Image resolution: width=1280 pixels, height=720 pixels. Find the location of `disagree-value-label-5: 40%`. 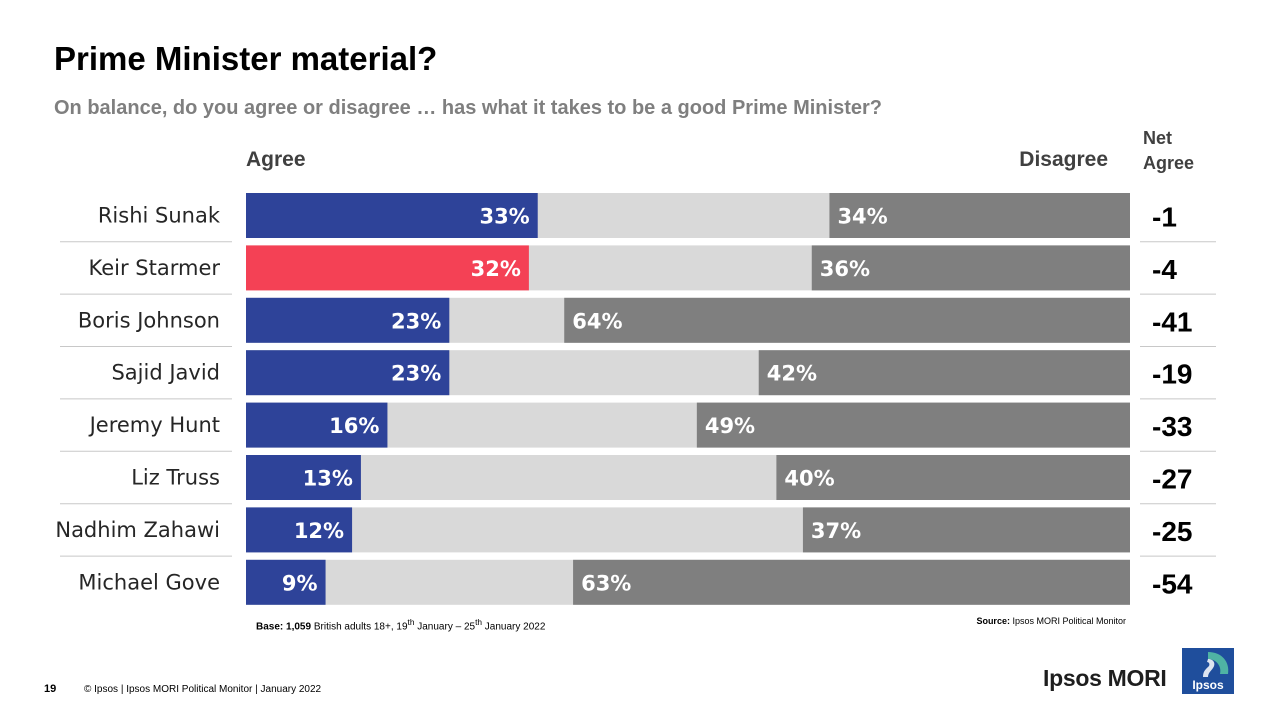

disagree-value-label-5: 40% is located at coordinates (809, 479).